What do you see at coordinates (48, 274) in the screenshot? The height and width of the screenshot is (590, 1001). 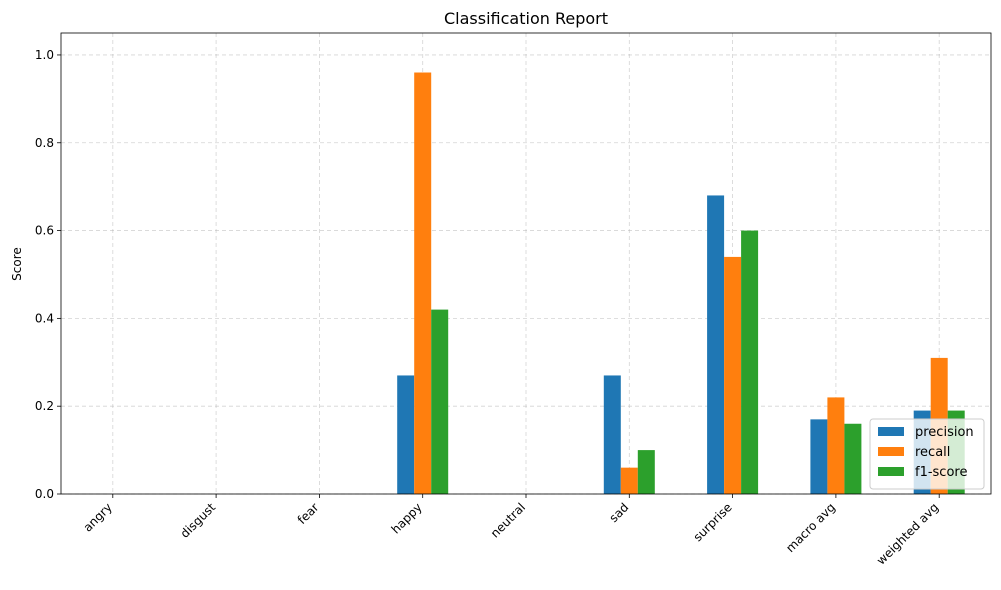 I see `y-axis-ticks: 0.0 0.2 0.4 0.6 0.8 1.0` at bounding box center [48, 274].